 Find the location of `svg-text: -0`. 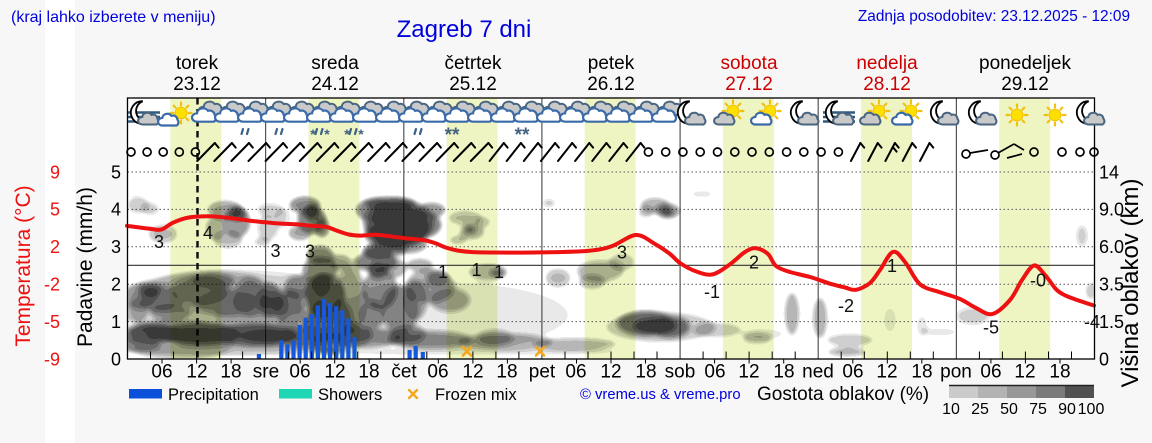

svg-text: -0 is located at coordinates (1038, 281).